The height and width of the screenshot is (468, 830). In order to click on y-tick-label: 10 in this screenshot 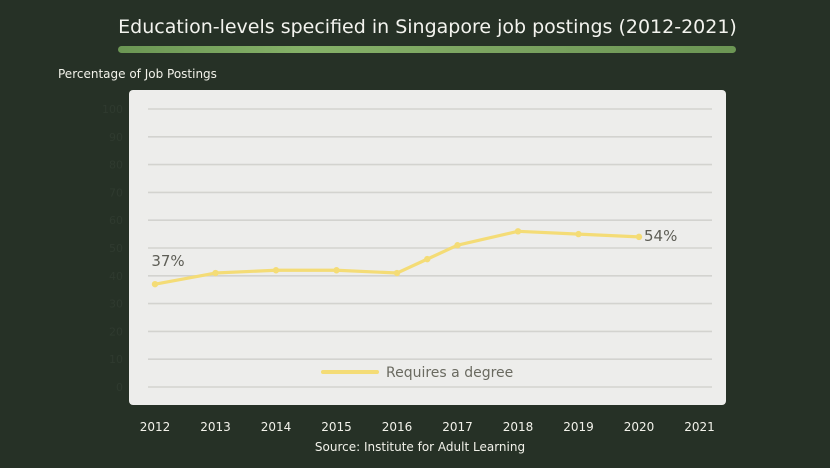, I will do `click(116, 359)`.